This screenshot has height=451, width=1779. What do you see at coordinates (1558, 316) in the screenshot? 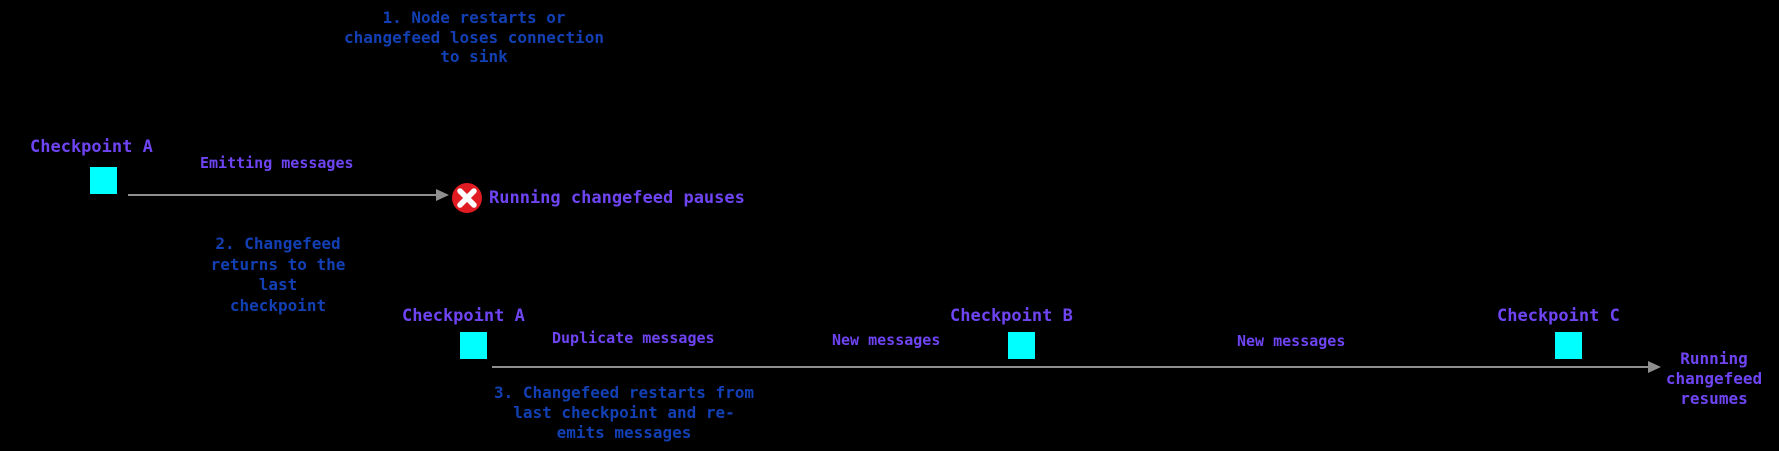
I see `timeline2-checkpoint-c-label: Checkpoint C` at bounding box center [1558, 316].